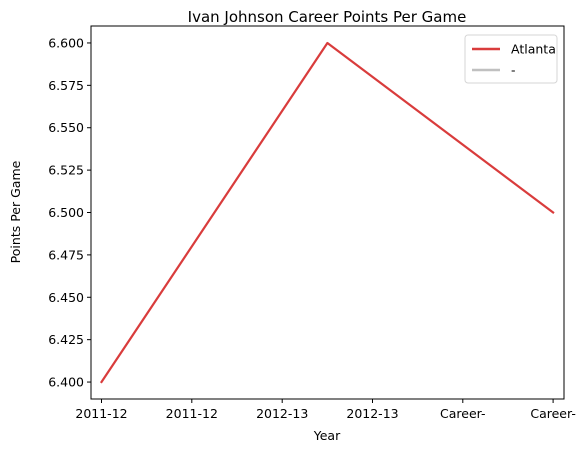 This screenshot has width=588, height=453. Describe the element at coordinates (327, 17) in the screenshot. I see `chart-title: Ivan Johnson Career Points Per Game` at that location.